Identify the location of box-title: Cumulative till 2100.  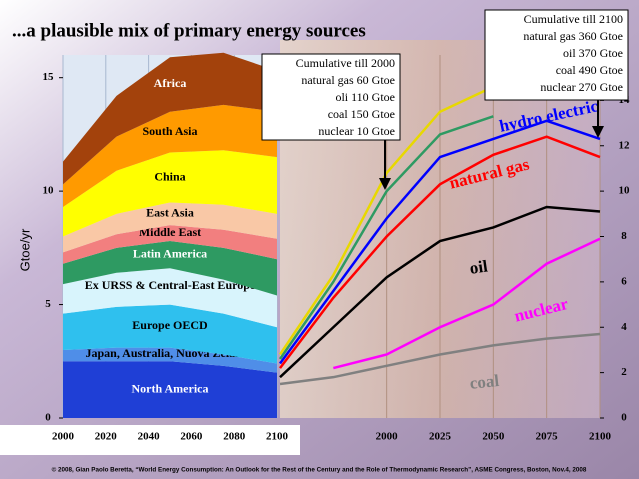
(573, 19).